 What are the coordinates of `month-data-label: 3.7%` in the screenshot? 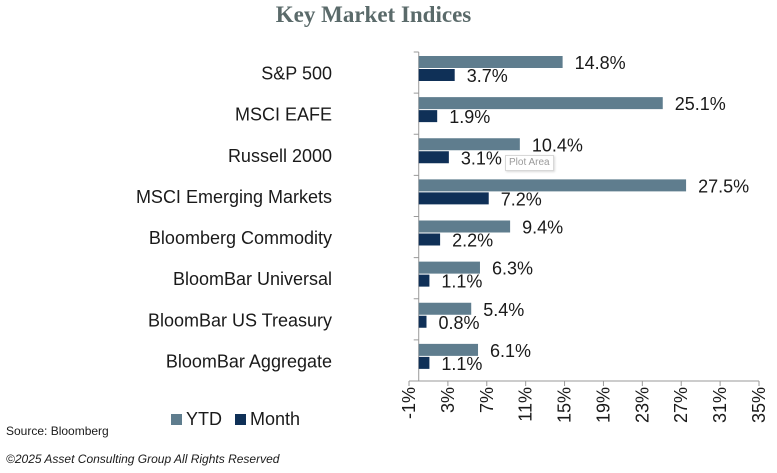 It's located at (487, 76).